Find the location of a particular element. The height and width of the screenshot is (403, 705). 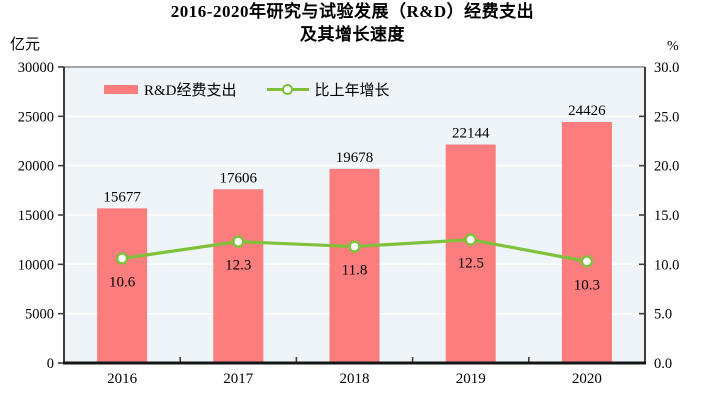

line-series-swatch-icon is located at coordinates (287, 89).